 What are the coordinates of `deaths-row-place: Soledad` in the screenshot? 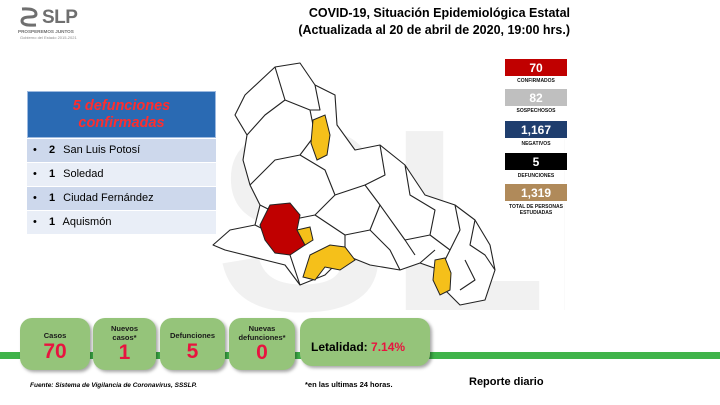 It's located at (83, 174).